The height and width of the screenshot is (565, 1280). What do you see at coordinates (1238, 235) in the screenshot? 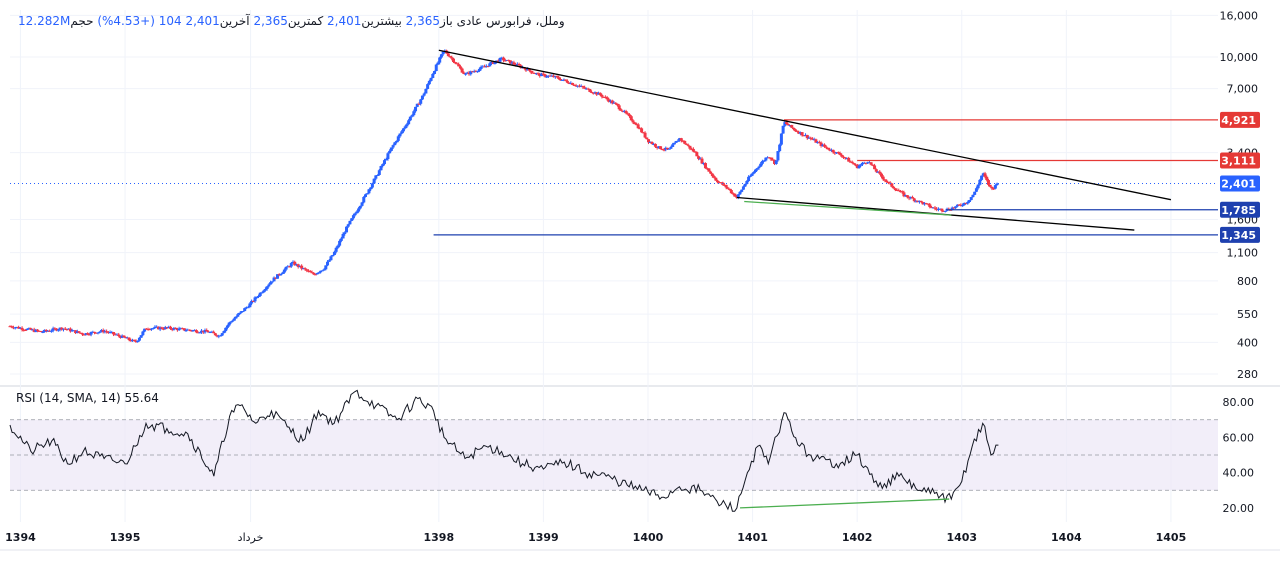
I see `price-badge-label: 1,345` at bounding box center [1238, 235].